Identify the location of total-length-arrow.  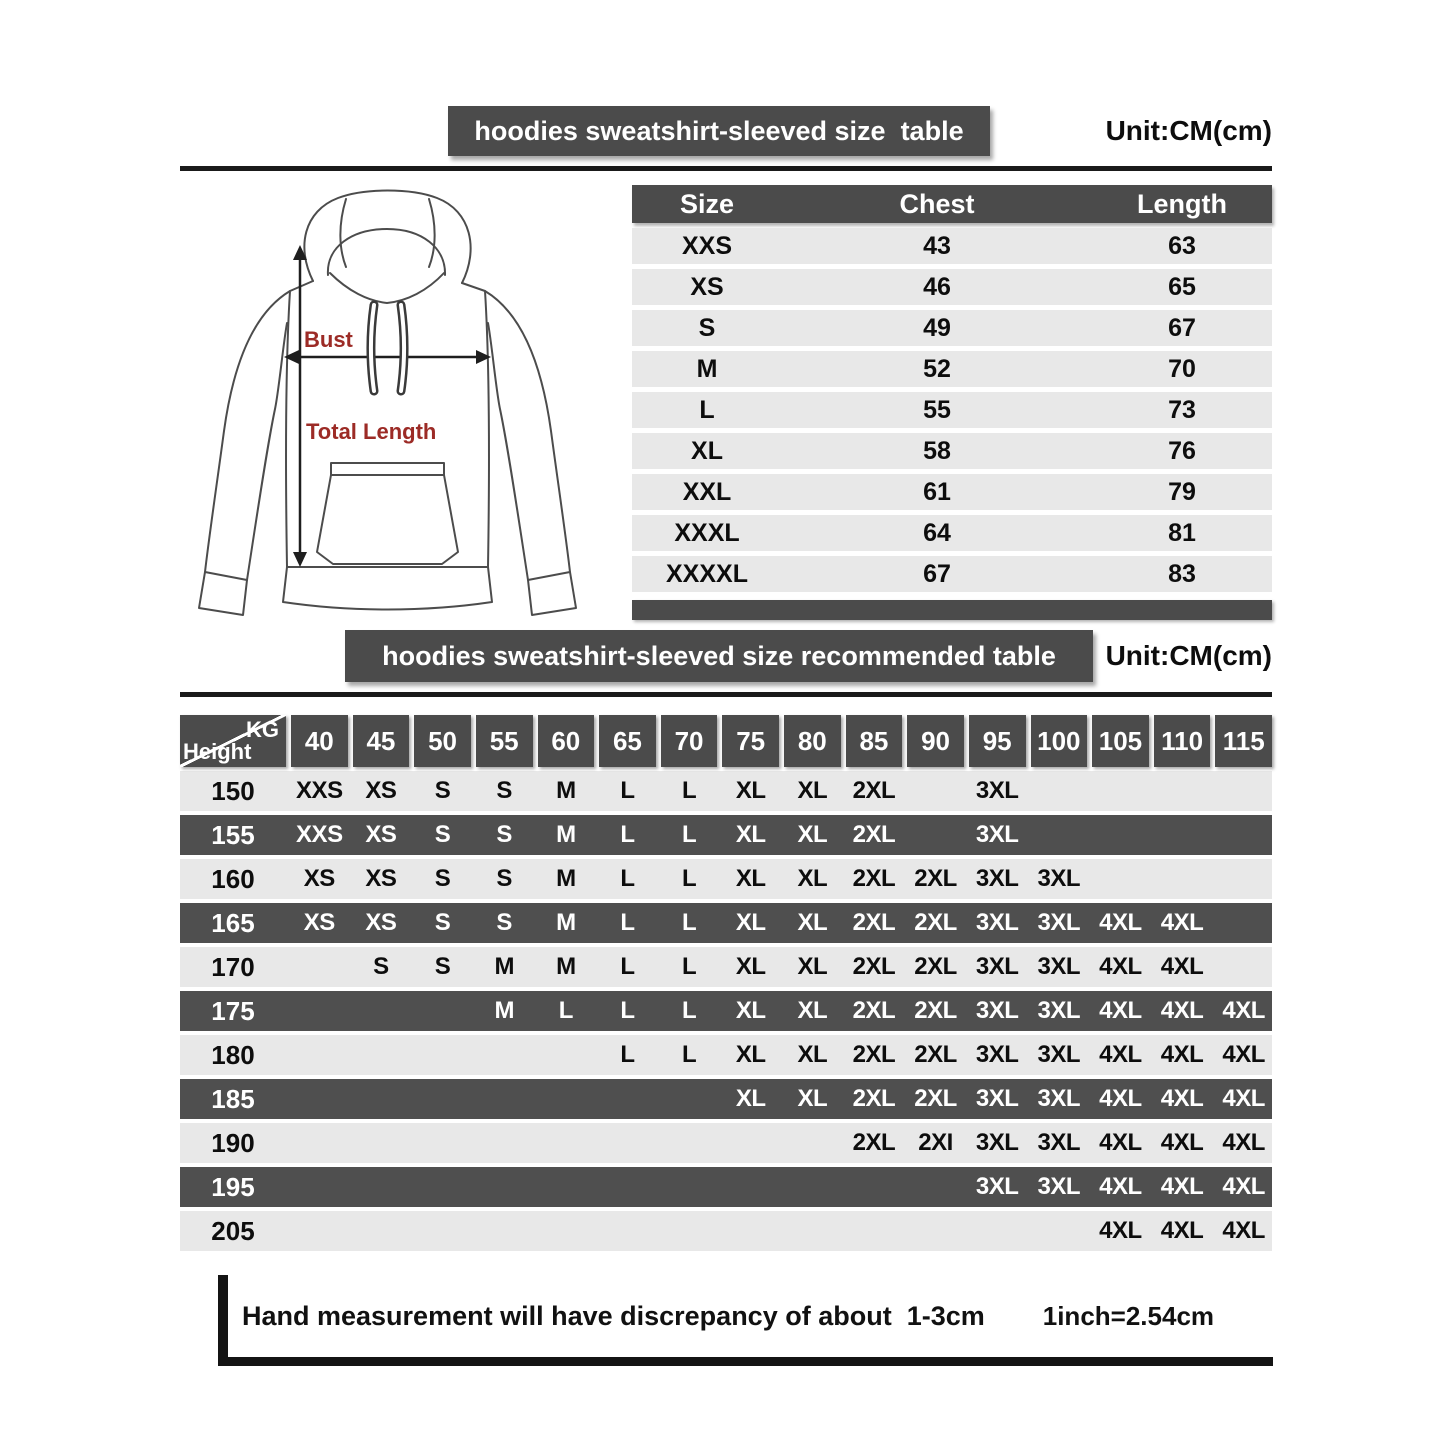
(300, 406).